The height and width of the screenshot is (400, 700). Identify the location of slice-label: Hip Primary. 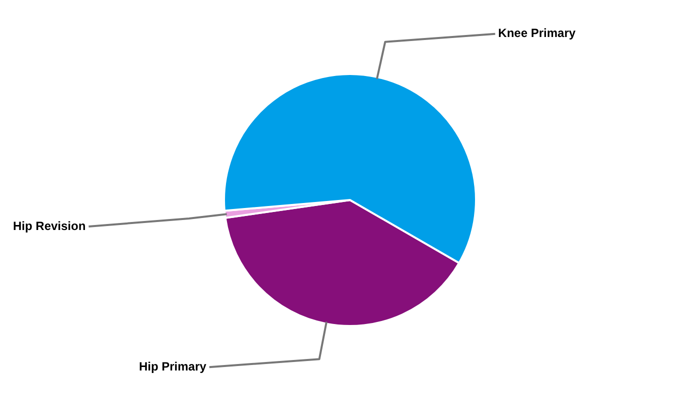
(172, 366).